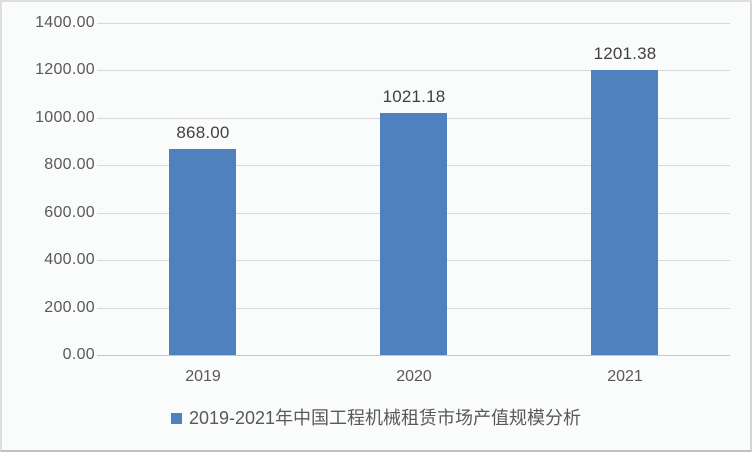 This screenshot has width=752, height=452. Describe the element at coordinates (69, 259) in the screenshot. I see `y-axis-tick-label: 400.00` at that location.